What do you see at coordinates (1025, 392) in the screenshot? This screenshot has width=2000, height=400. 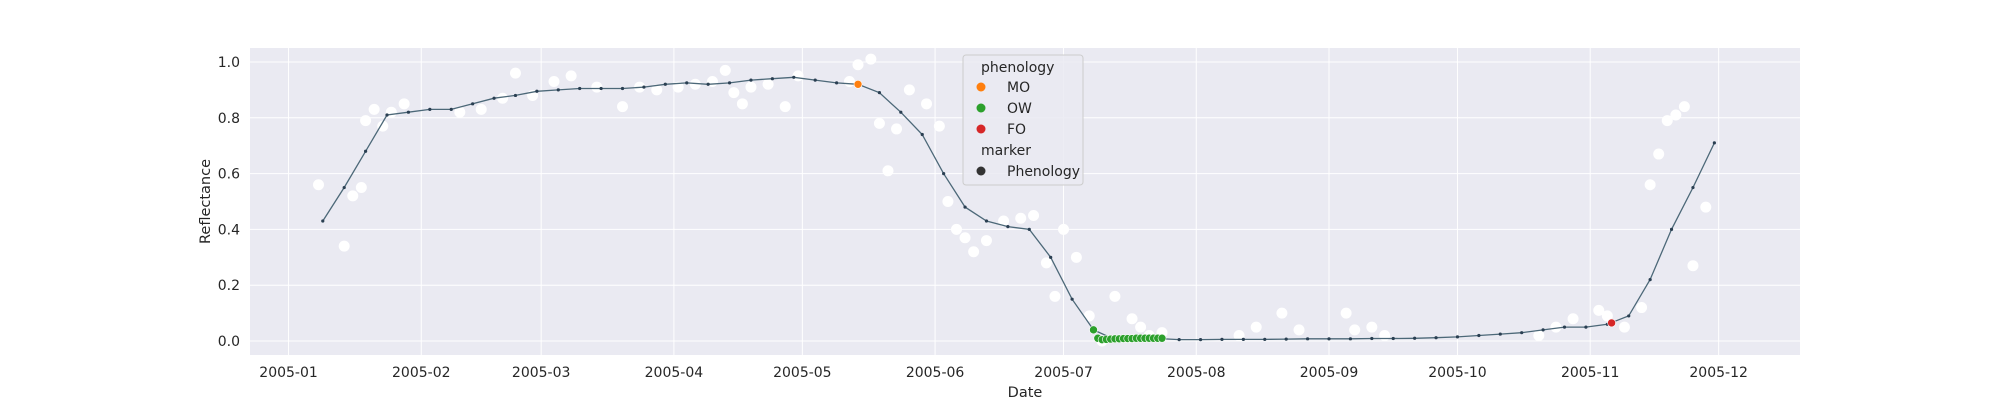 I see `x-axis-label: Date` at bounding box center [1025, 392].